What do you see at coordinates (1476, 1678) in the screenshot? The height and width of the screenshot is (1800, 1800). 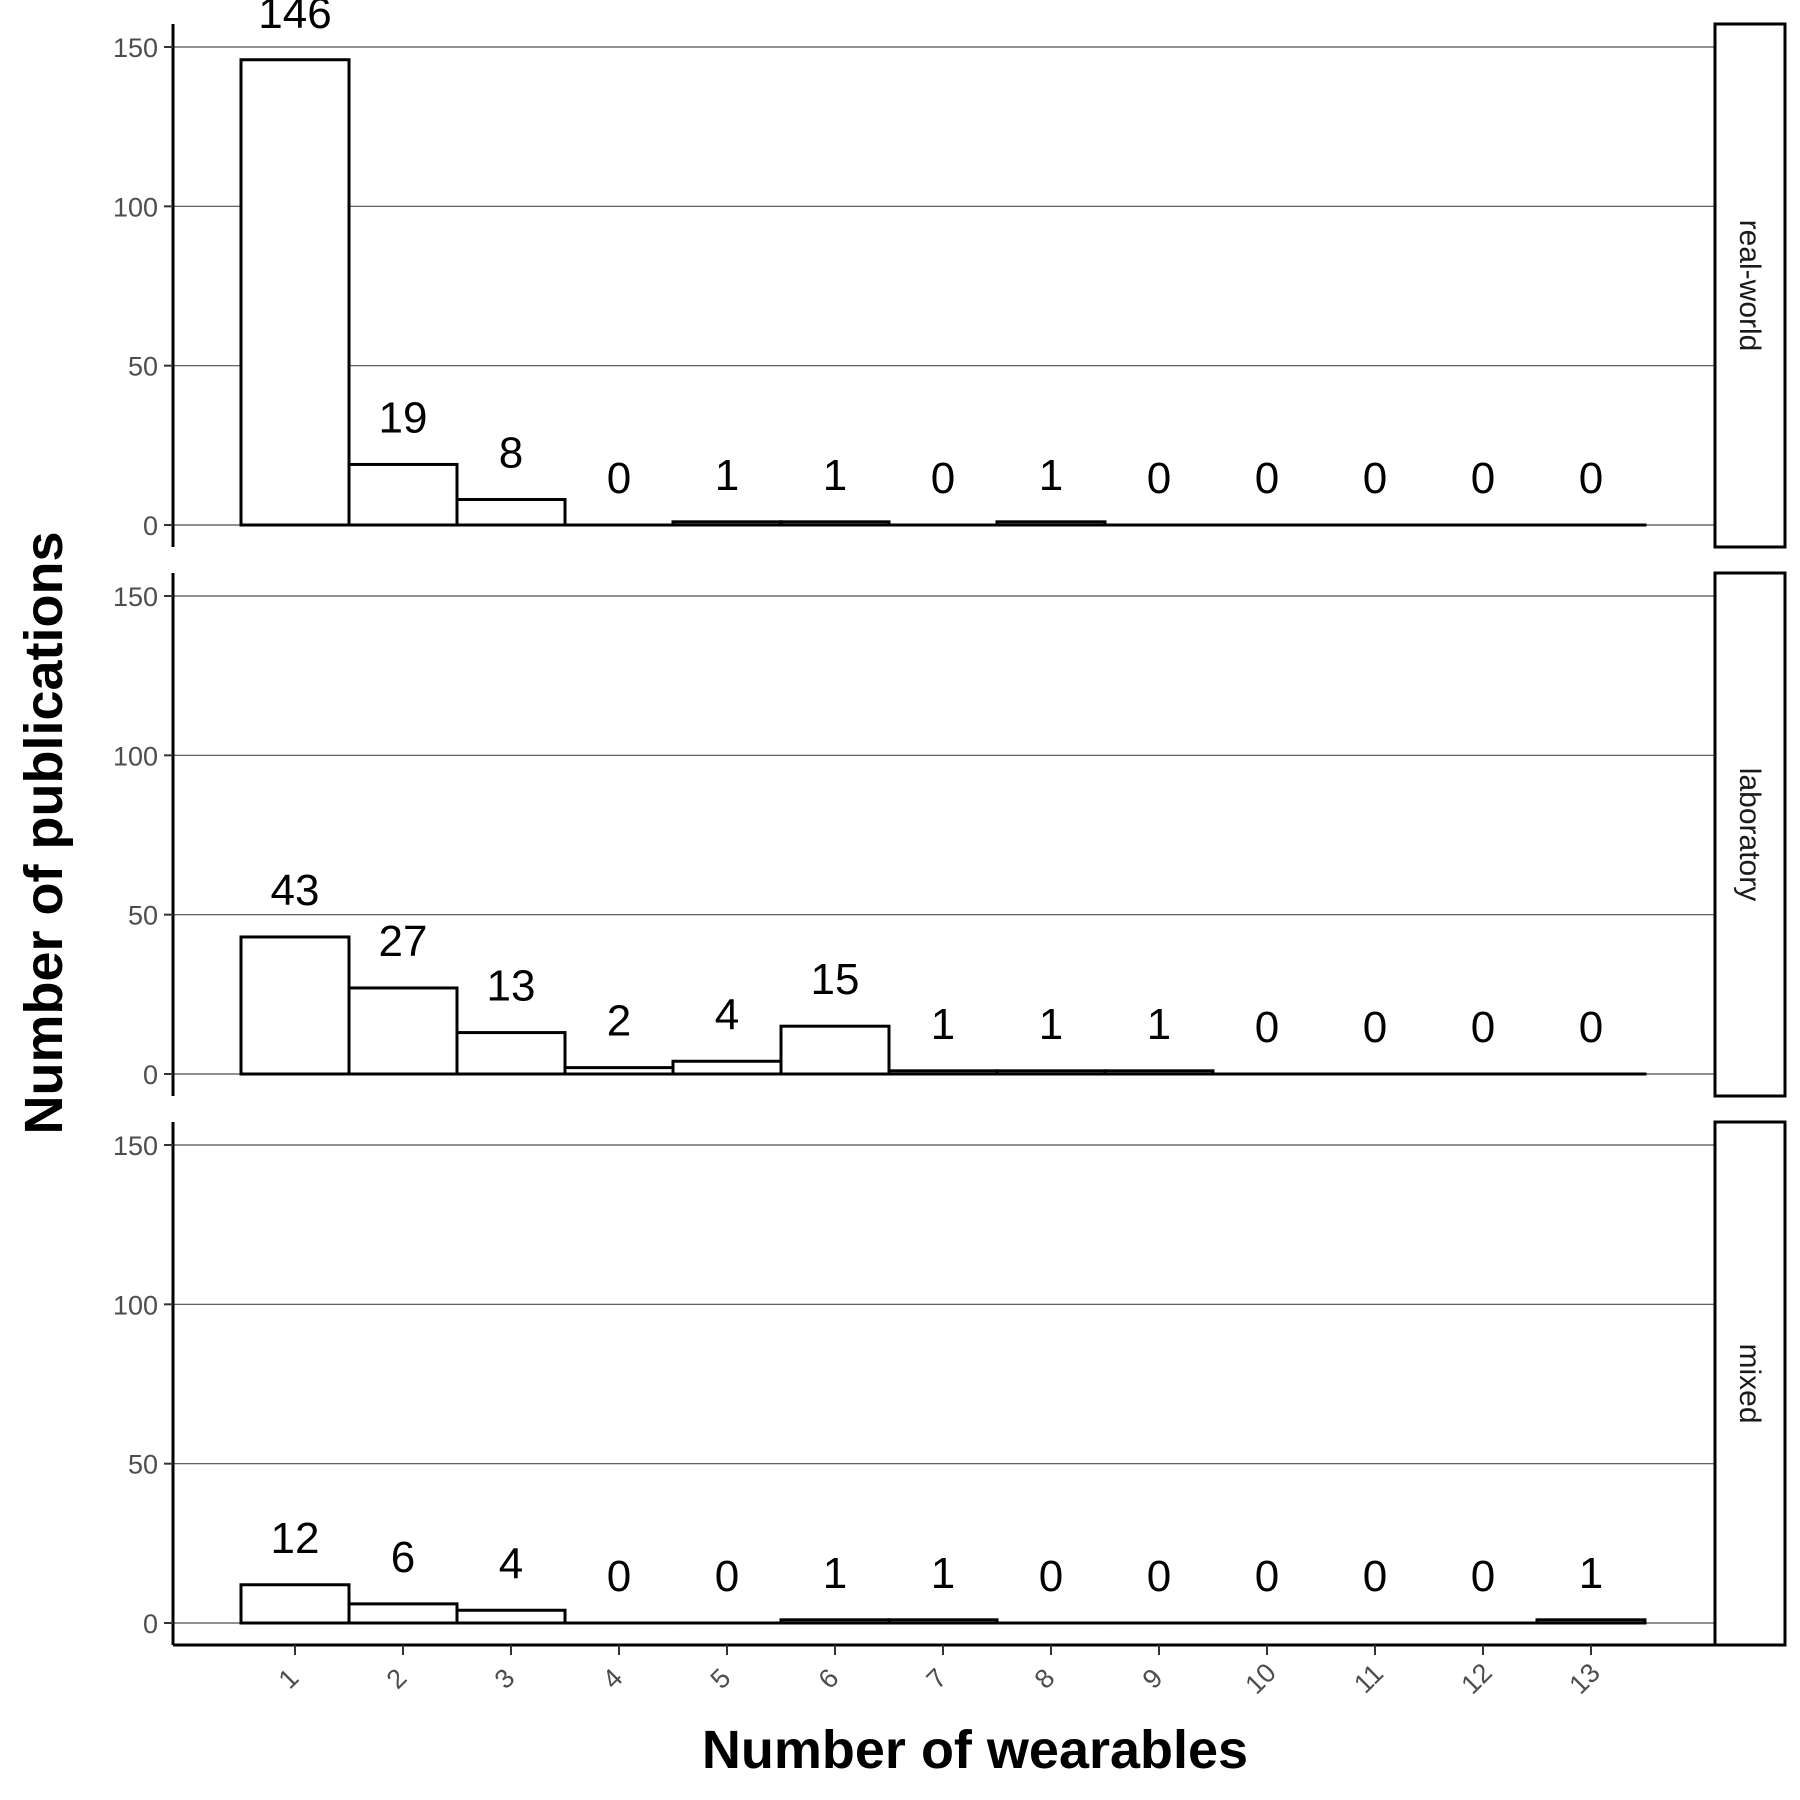 I see `x-tick-label: 12` at bounding box center [1476, 1678].